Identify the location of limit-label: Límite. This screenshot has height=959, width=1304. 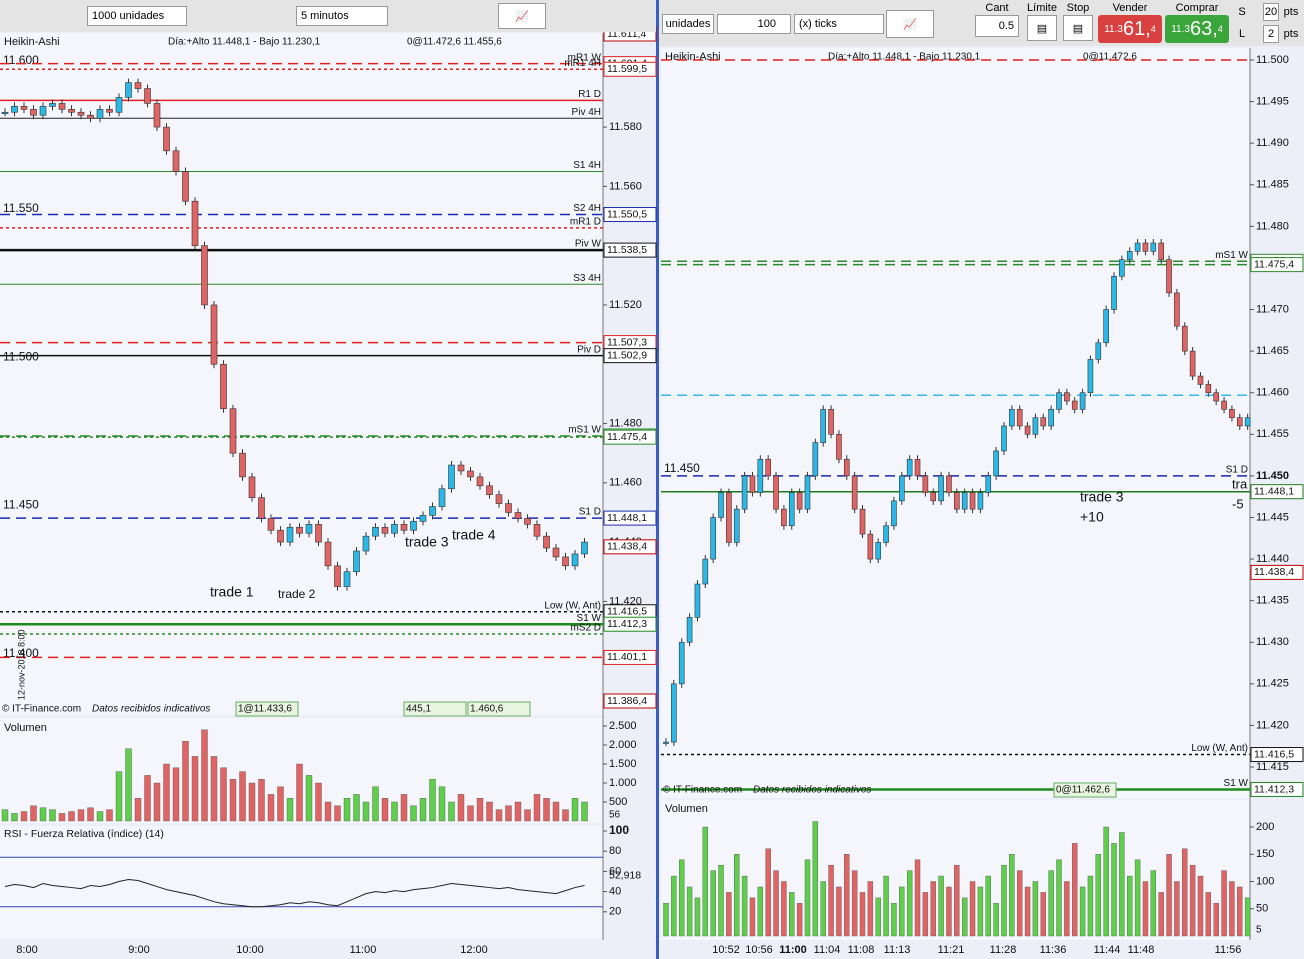
(1042, 8).